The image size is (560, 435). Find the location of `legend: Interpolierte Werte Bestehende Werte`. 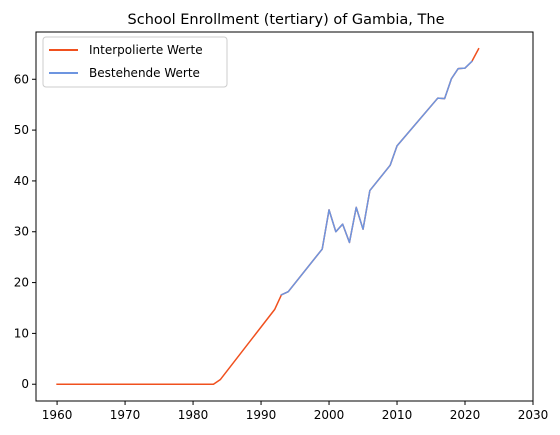

legend: Interpolierte Werte Bestehende Werte is located at coordinates (135, 62).